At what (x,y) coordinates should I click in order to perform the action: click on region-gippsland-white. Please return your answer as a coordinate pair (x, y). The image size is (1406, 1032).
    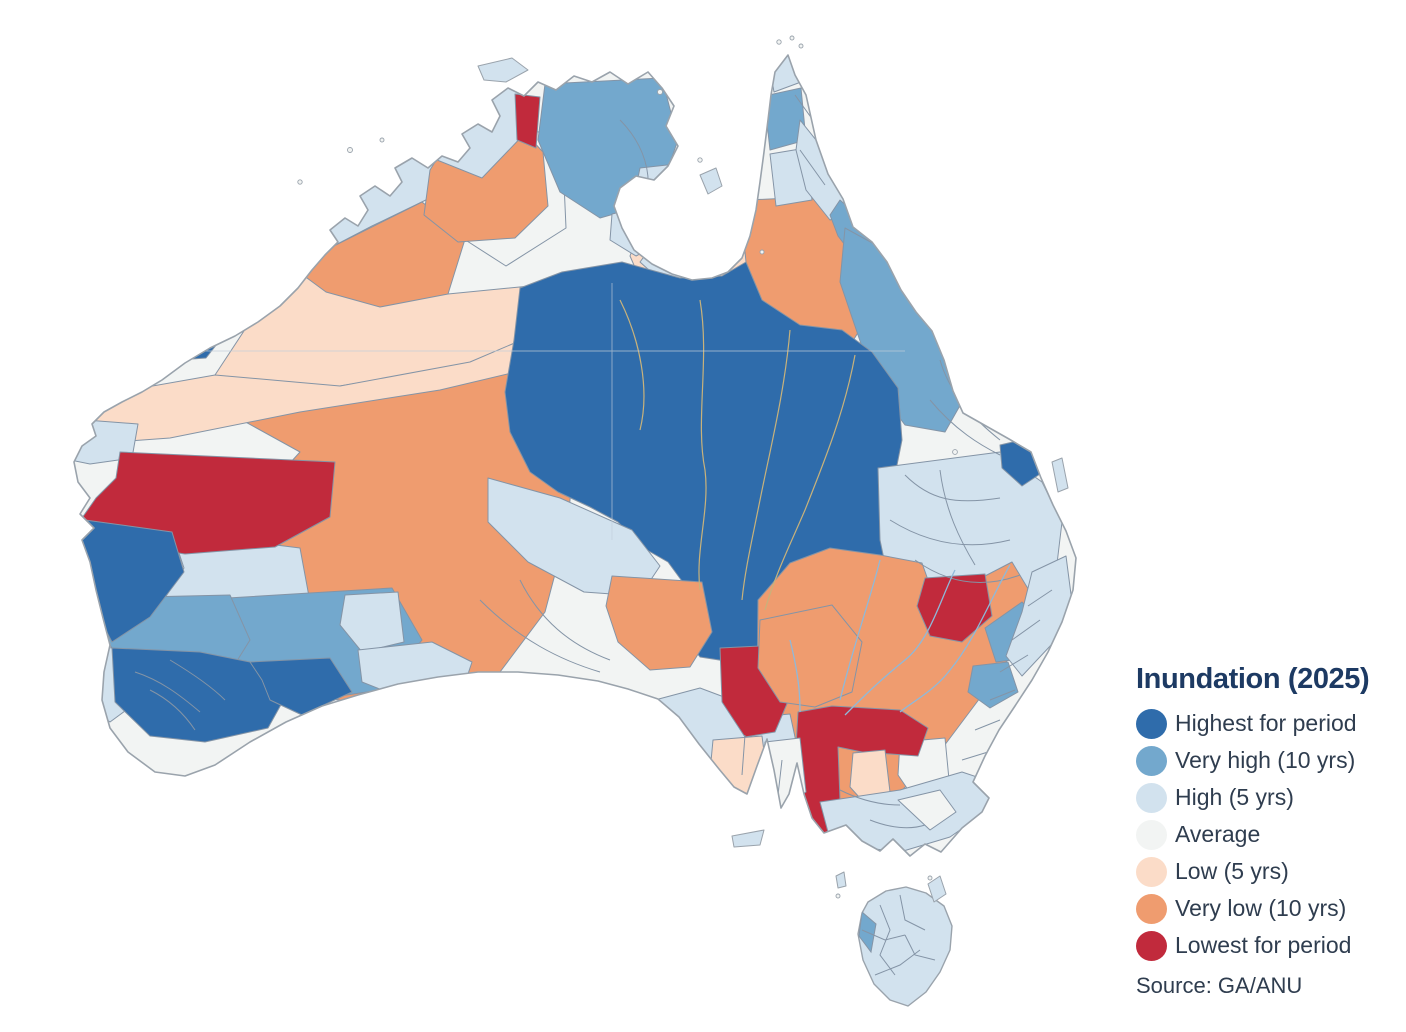
    Looking at the image, I should click on (927, 810).